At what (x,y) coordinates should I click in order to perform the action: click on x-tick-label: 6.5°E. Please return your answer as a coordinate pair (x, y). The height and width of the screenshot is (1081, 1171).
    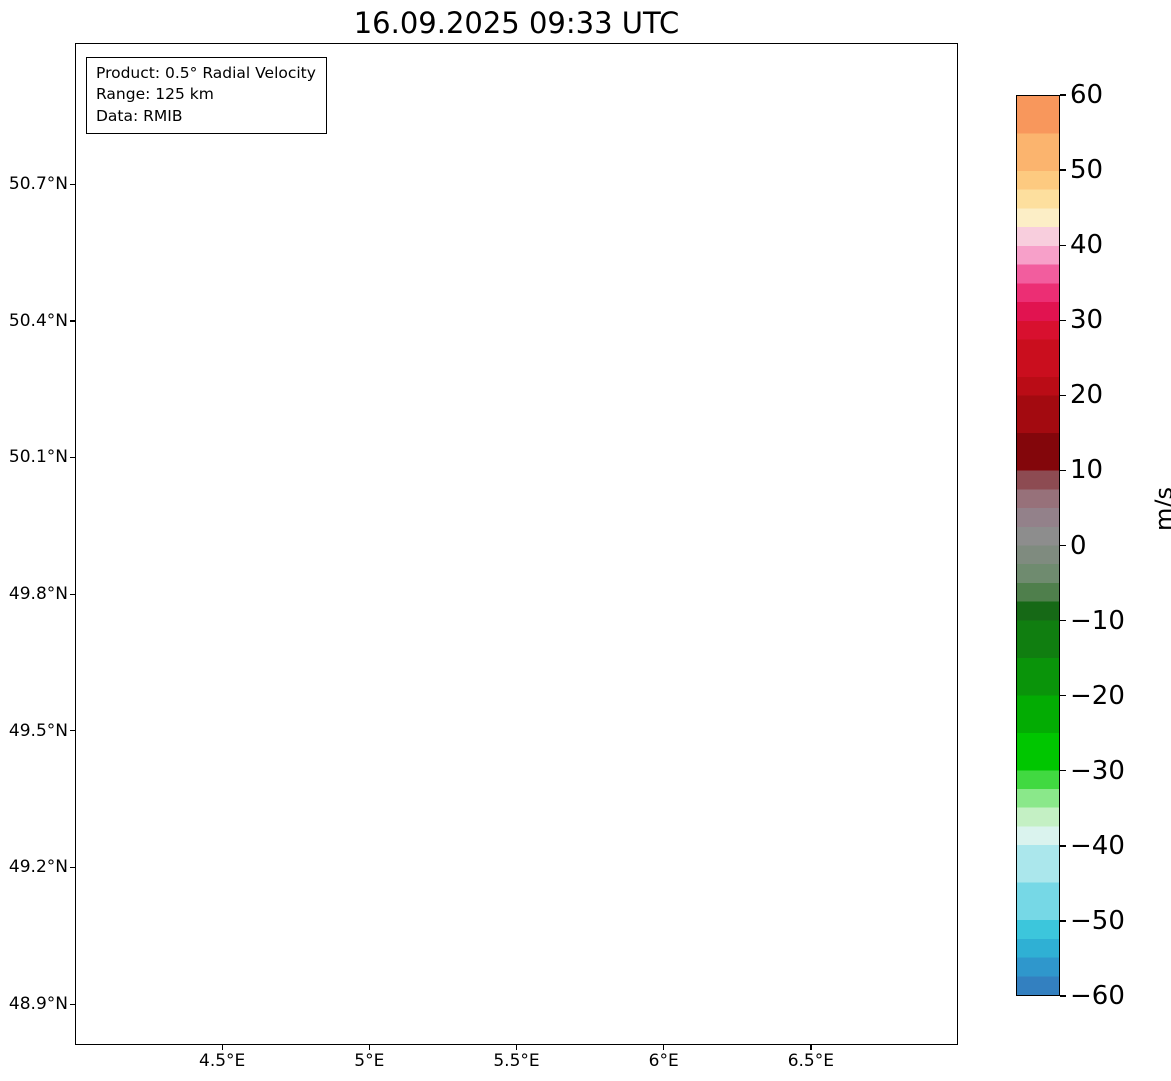
    Looking at the image, I should click on (810, 1061).